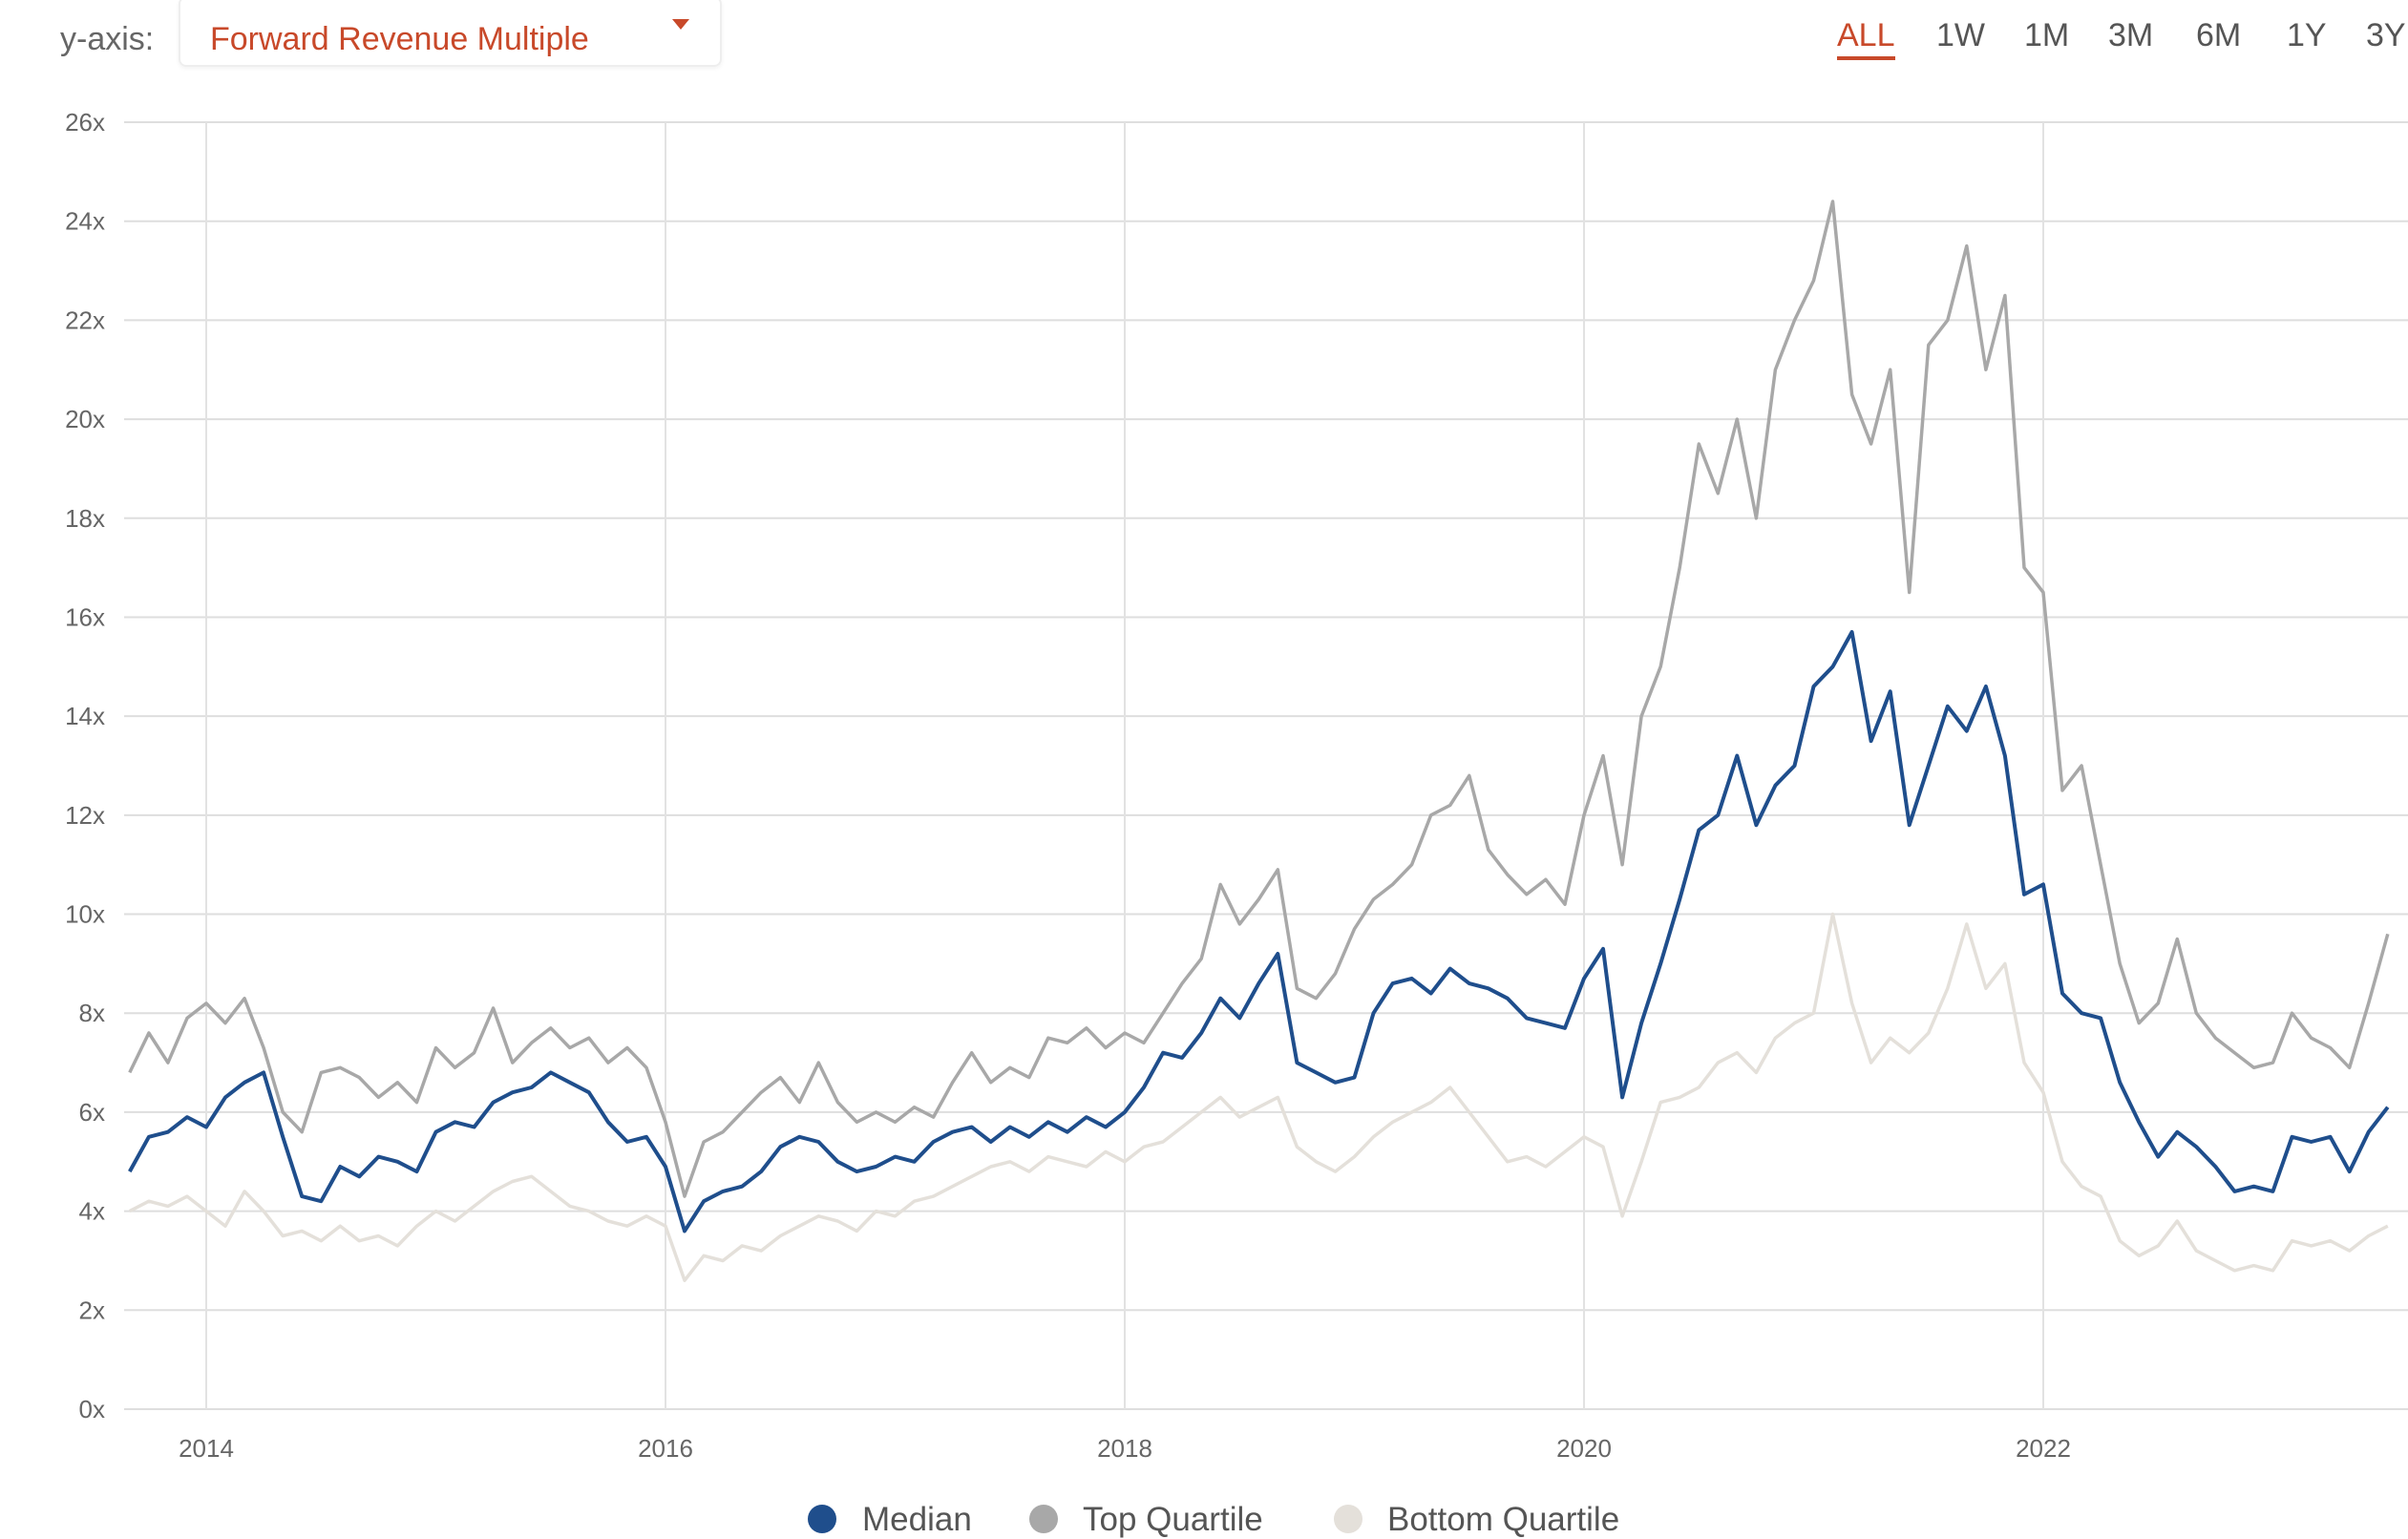 The height and width of the screenshot is (1539, 2408). What do you see at coordinates (680, 24) in the screenshot?
I see `caret-down-icon` at bounding box center [680, 24].